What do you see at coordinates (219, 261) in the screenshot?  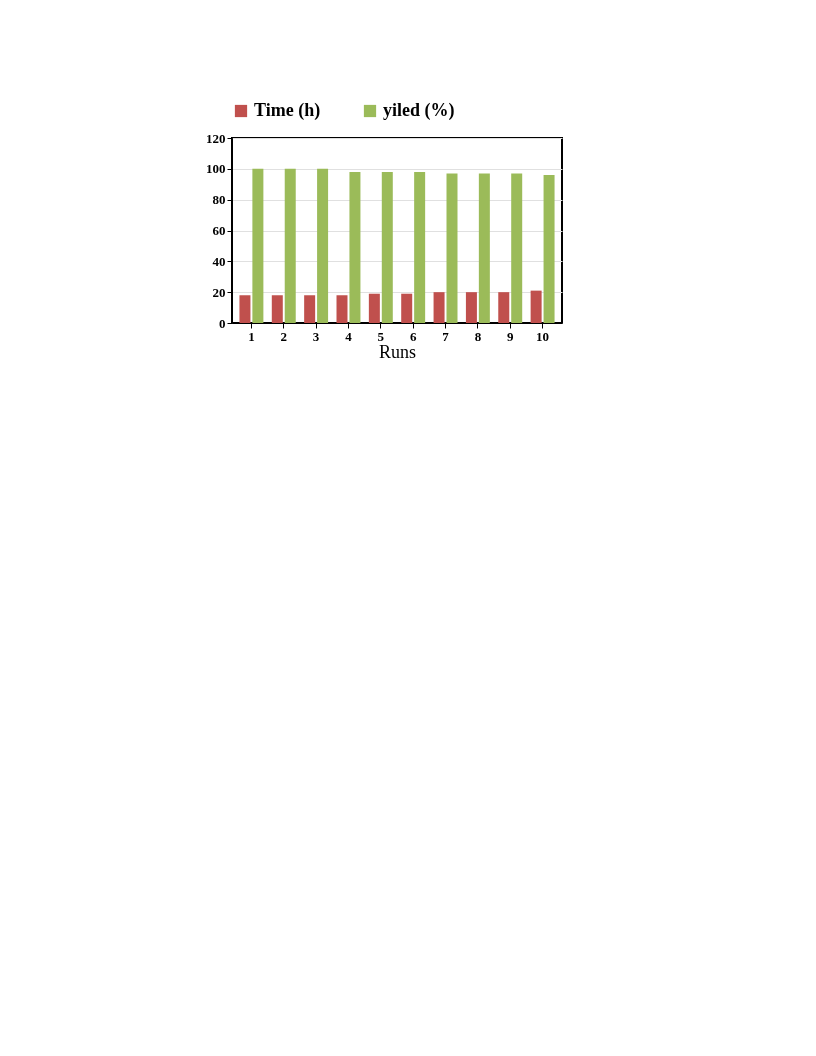 I see `y-tick-label: 40` at bounding box center [219, 261].